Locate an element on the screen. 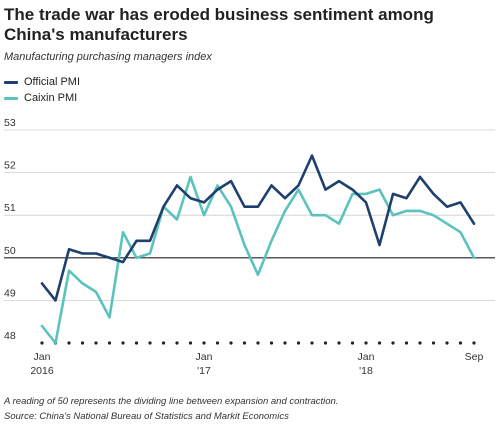  y-tick-labels: 48 49 50 51 52 53 is located at coordinates (10, 229).